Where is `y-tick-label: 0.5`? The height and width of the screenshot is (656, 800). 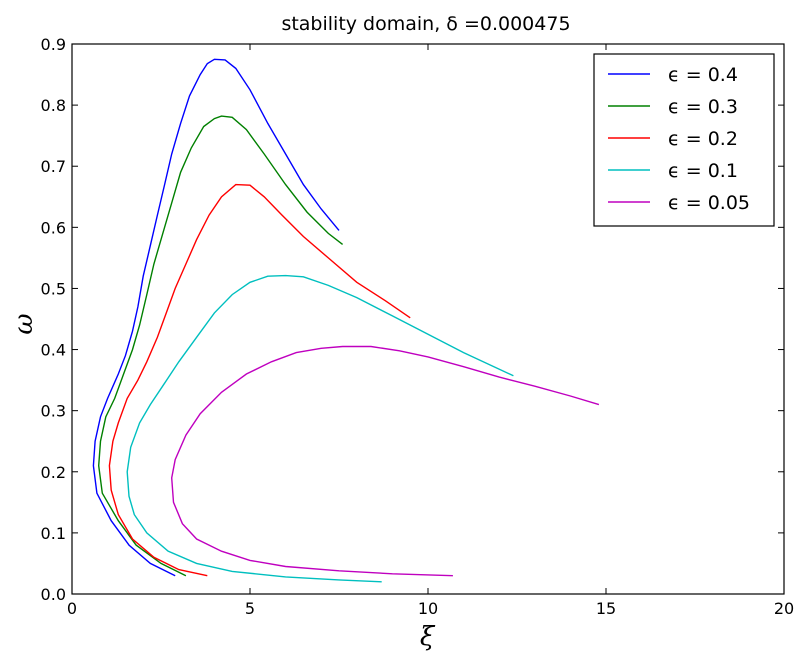 y-tick-label: 0.5 is located at coordinates (53, 288).